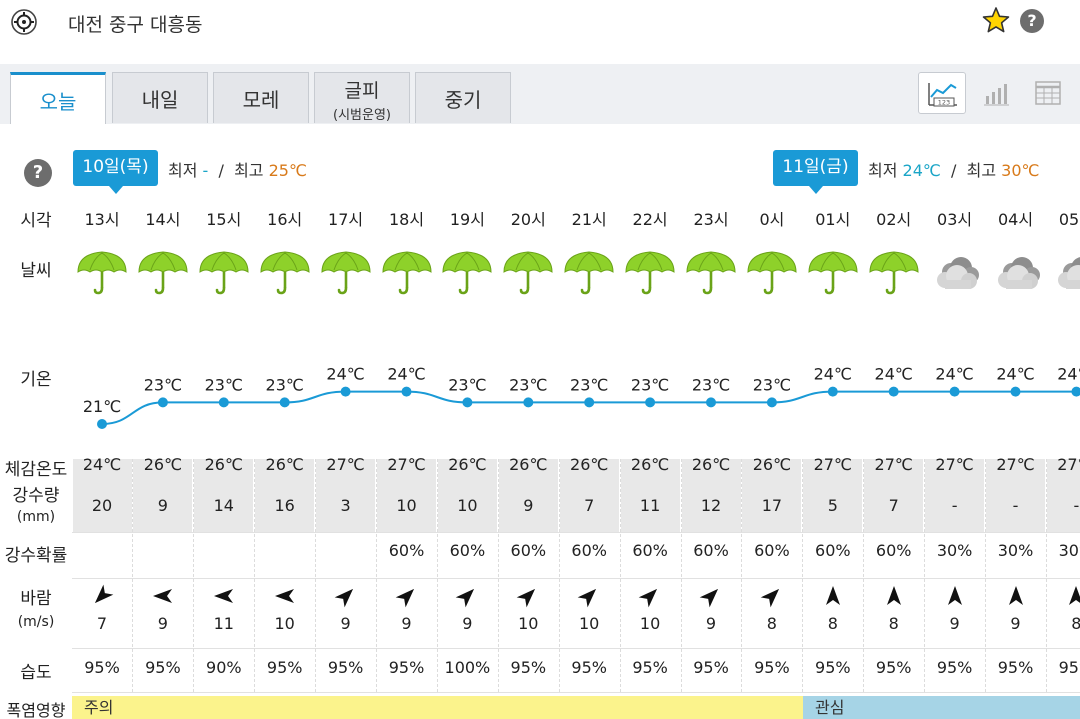 The width and height of the screenshot is (1080, 719). I want to click on location-name: 대전 중구 대흥동, so click(135, 25).